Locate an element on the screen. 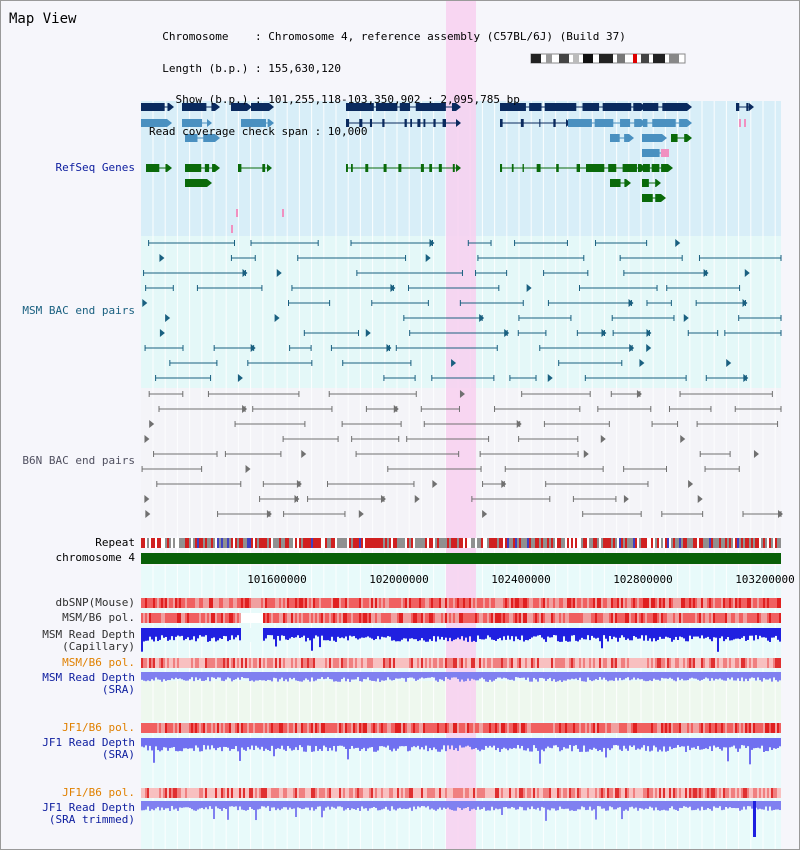 The width and height of the screenshot is (800, 850). label-line: (Capillary) is located at coordinates (98, 646).